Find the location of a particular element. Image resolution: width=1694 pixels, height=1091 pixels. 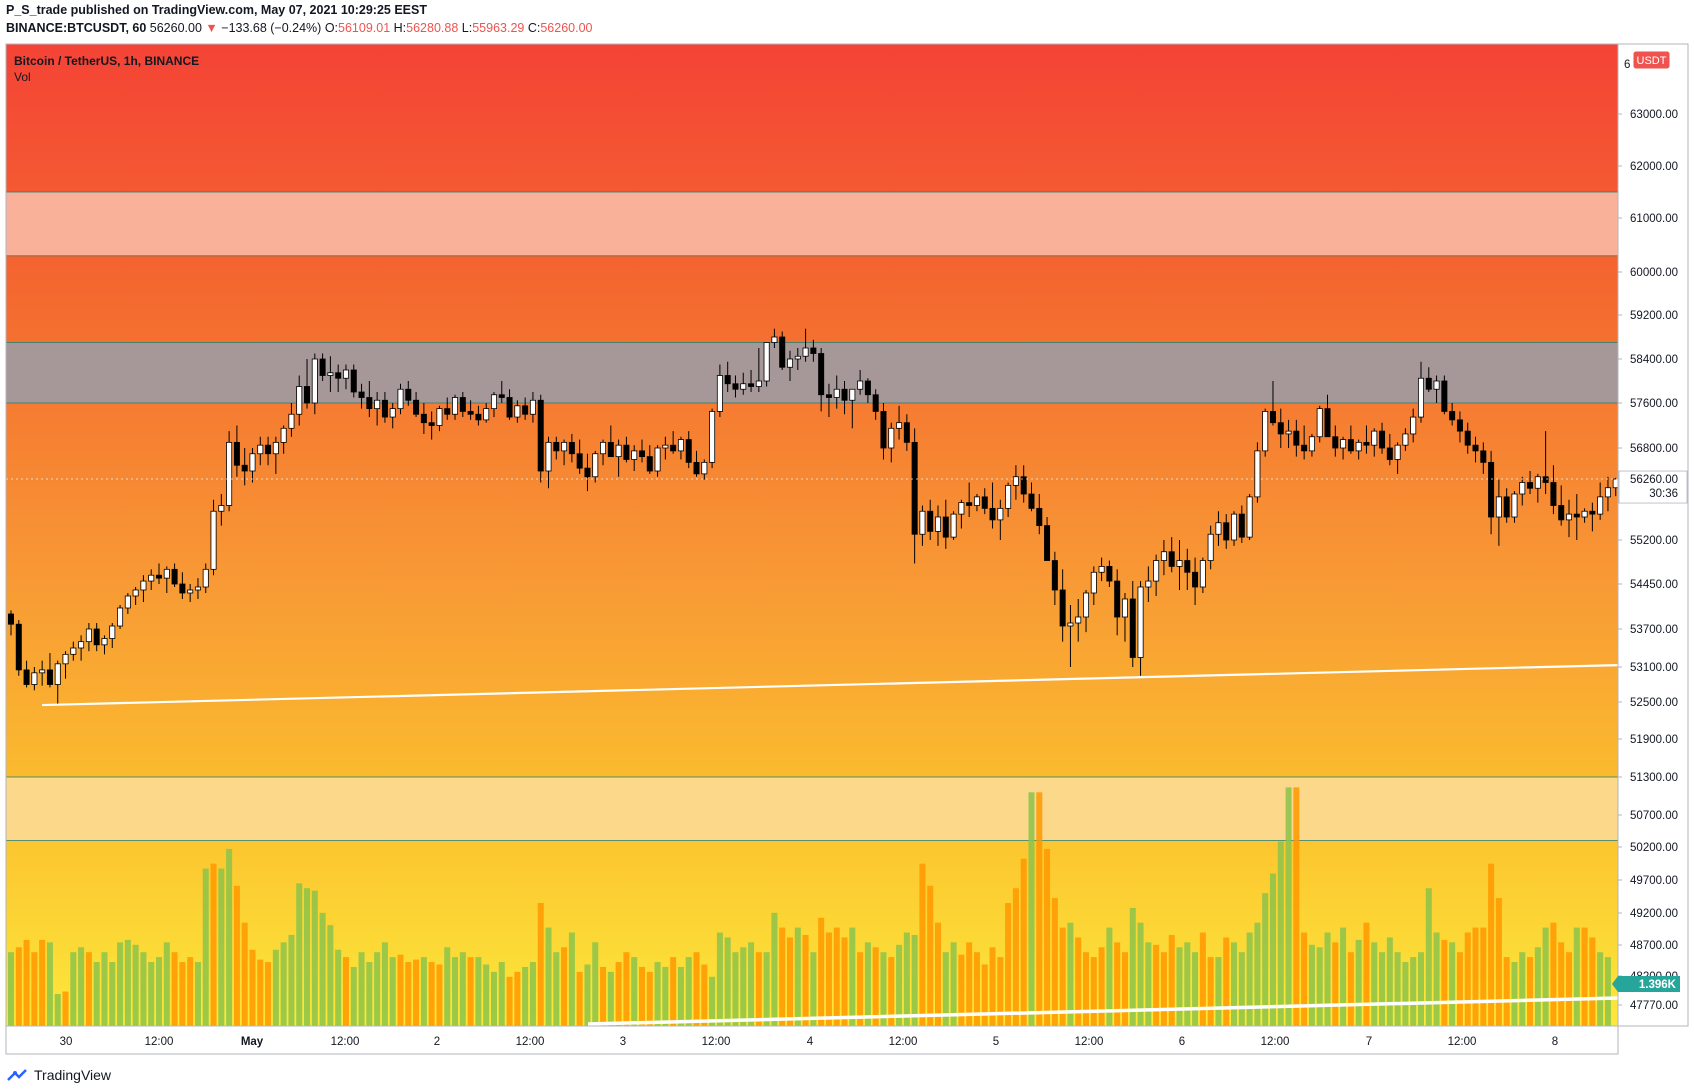

currency-label: USDT is located at coordinates (1652, 61).